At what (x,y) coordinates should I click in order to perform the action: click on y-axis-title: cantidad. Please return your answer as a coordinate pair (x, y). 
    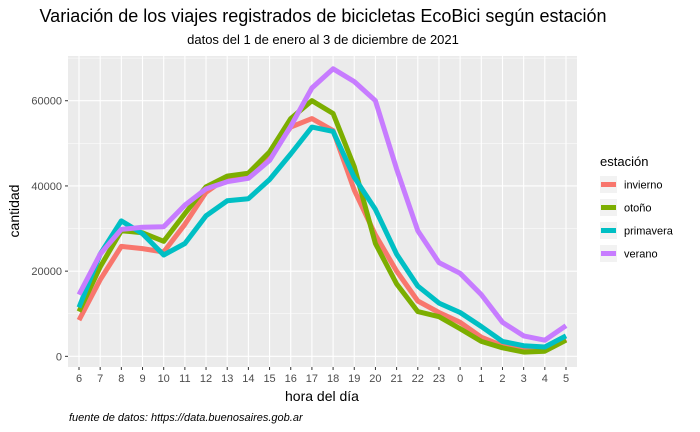
    Looking at the image, I should click on (14, 211).